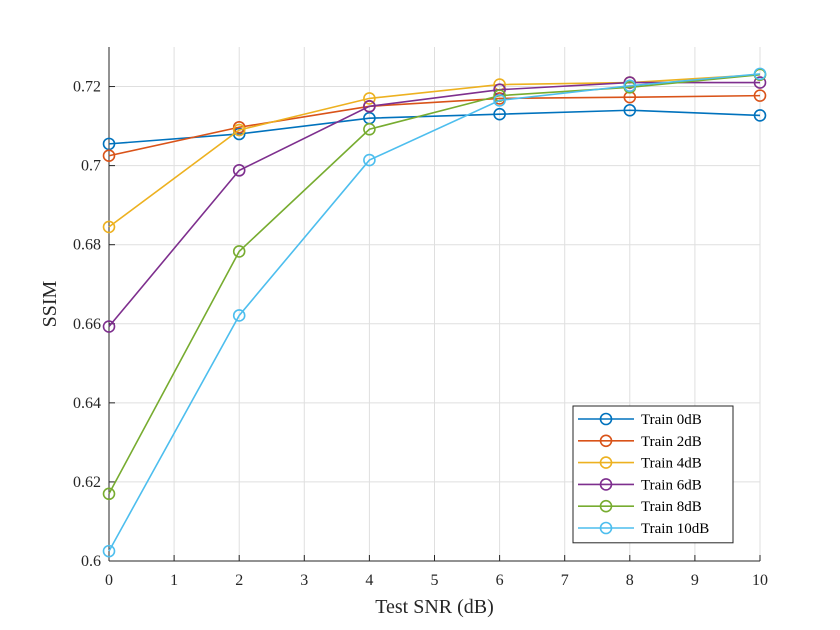  What do you see at coordinates (640, 442) in the screenshot?
I see `legend-item: Train 2dB` at bounding box center [640, 442].